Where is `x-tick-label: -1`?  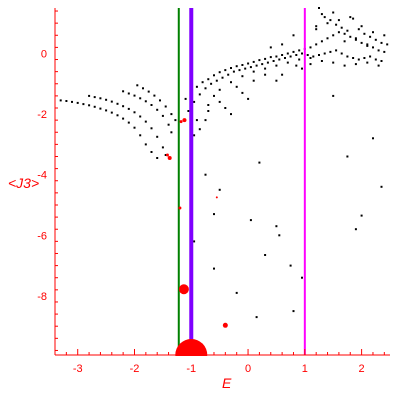 x-tick-label: -1 is located at coordinates (191, 369).